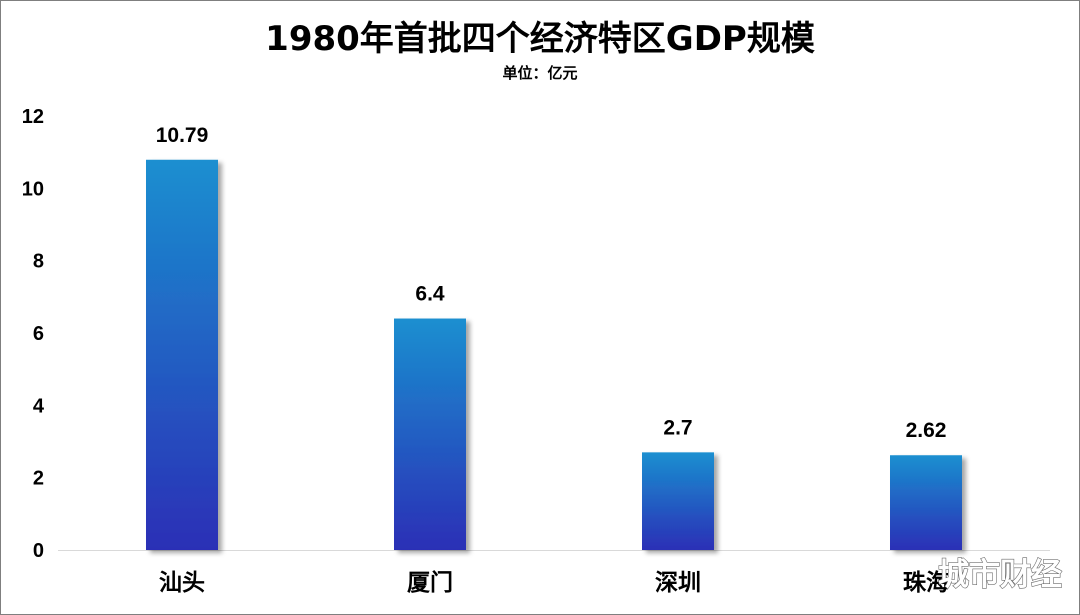 Image resolution: width=1080 pixels, height=615 pixels. Describe the element at coordinates (430, 582) in the screenshot. I see `x-tick-label: 厦门` at that location.